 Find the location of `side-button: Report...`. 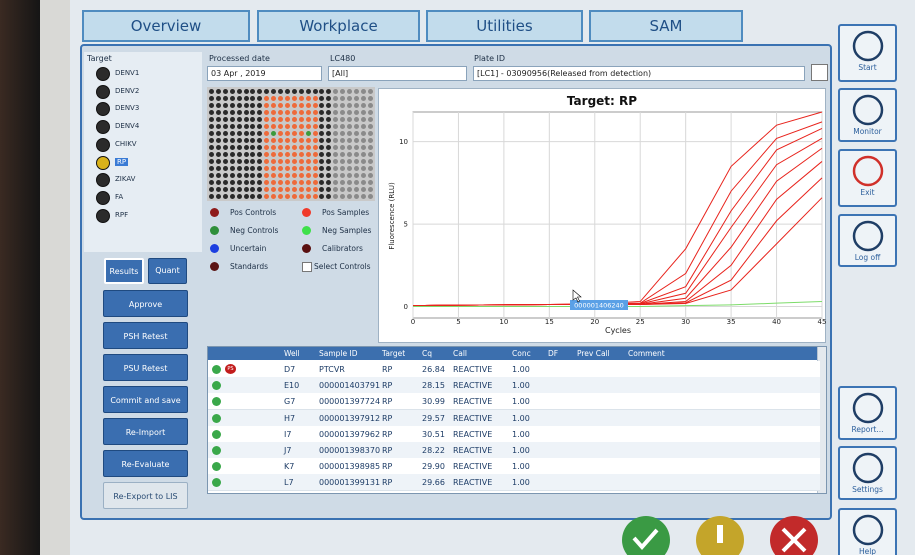

side-button: Report... is located at coordinates (867, 413).